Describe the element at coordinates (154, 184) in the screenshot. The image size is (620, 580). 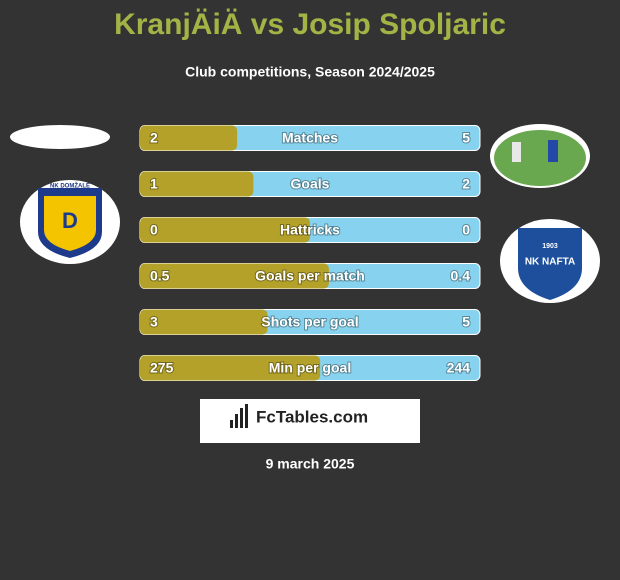
I see `left-value: 1` at that location.